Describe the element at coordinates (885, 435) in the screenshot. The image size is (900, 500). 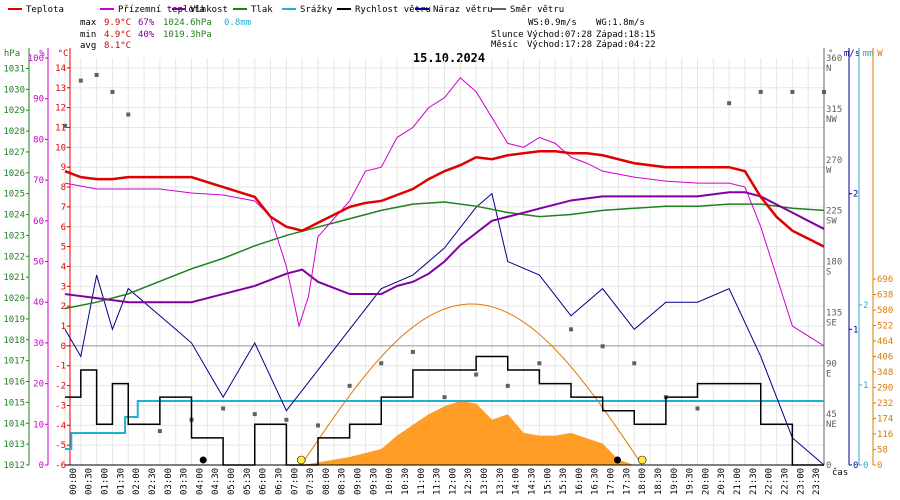
I see `solar-tick-label: 116` at that location.